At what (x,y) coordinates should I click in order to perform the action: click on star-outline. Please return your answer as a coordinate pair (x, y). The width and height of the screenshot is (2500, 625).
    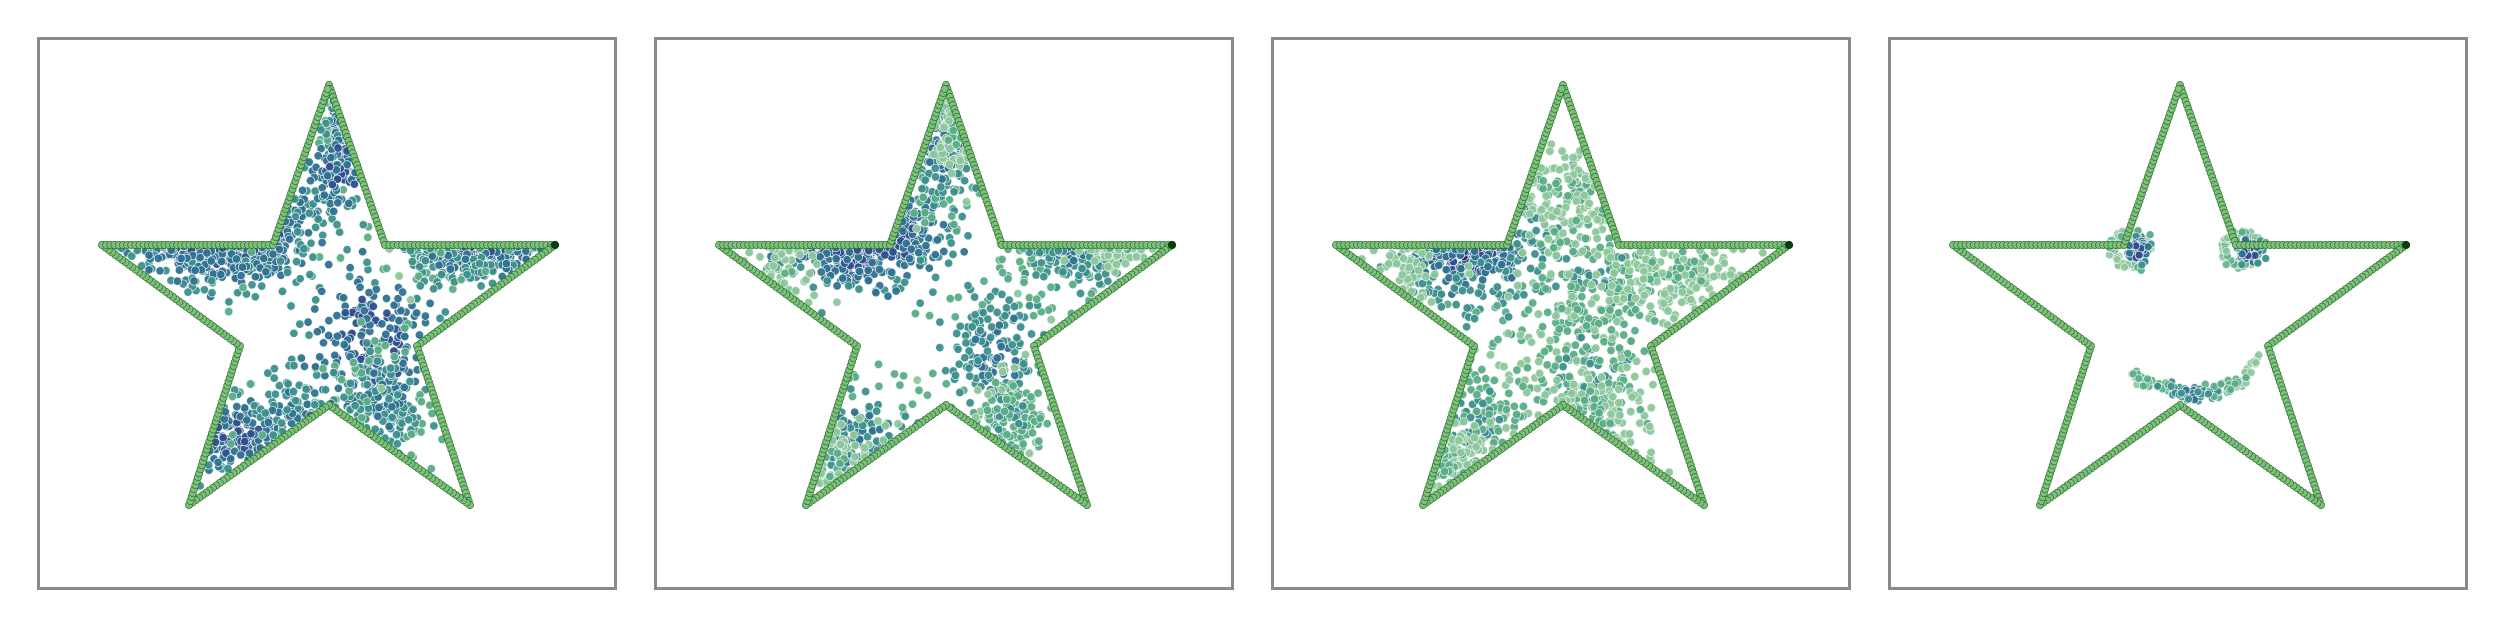
    Looking at the image, I should click on (946, 295).